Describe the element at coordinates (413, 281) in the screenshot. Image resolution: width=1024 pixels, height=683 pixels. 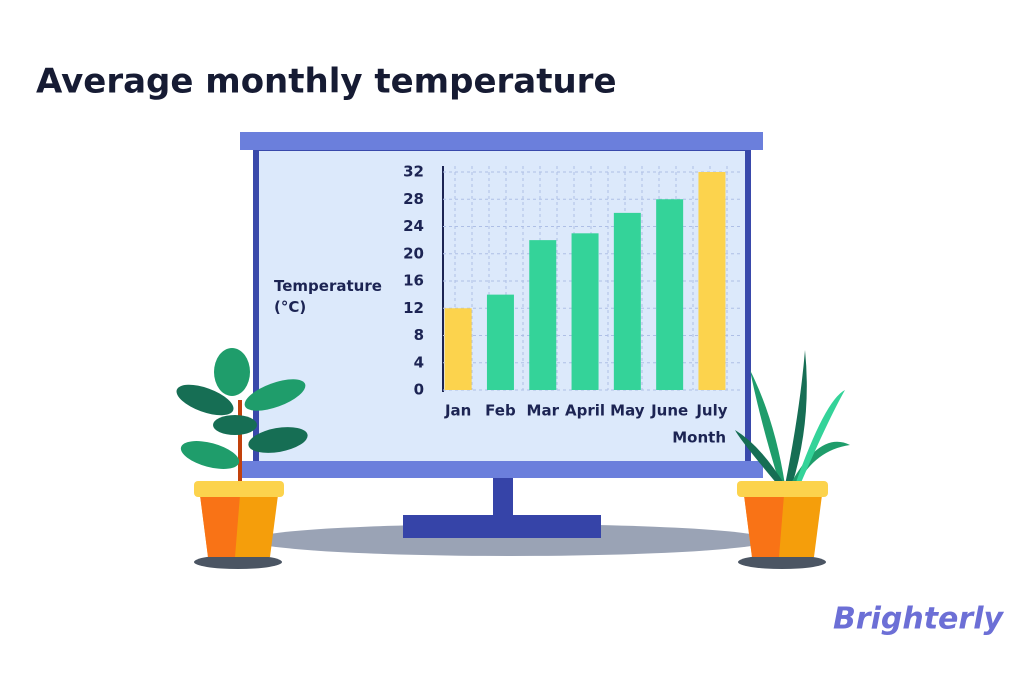
I see `y-tick-label: 16` at that location.